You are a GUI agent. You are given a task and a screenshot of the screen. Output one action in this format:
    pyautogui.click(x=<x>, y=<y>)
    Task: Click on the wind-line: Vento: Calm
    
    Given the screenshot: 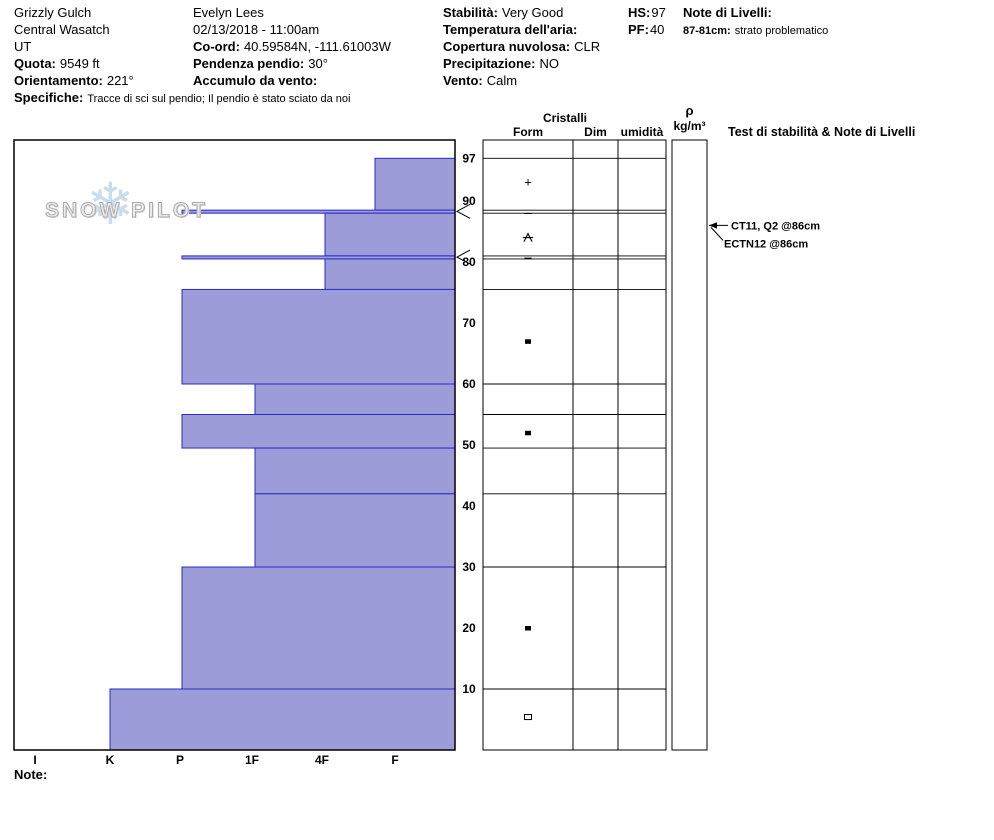 What is the action you would take?
    pyautogui.click(x=480, y=80)
    